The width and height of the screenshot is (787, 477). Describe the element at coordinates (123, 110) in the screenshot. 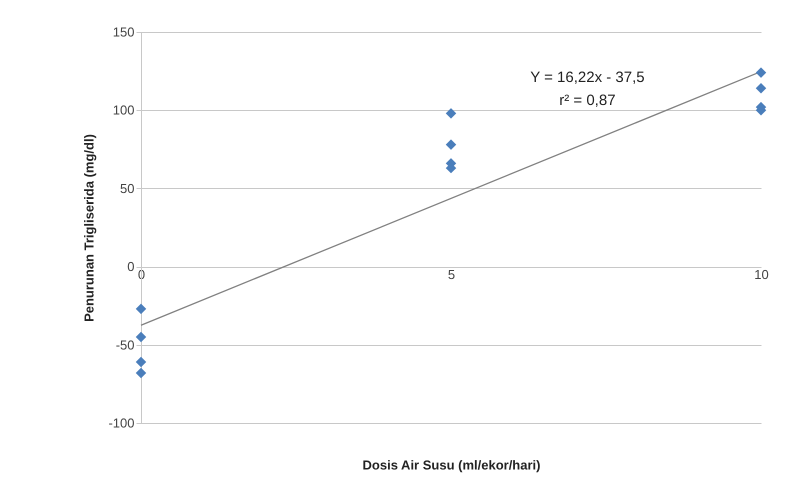

I see `y-tick-label: 100` at that location.